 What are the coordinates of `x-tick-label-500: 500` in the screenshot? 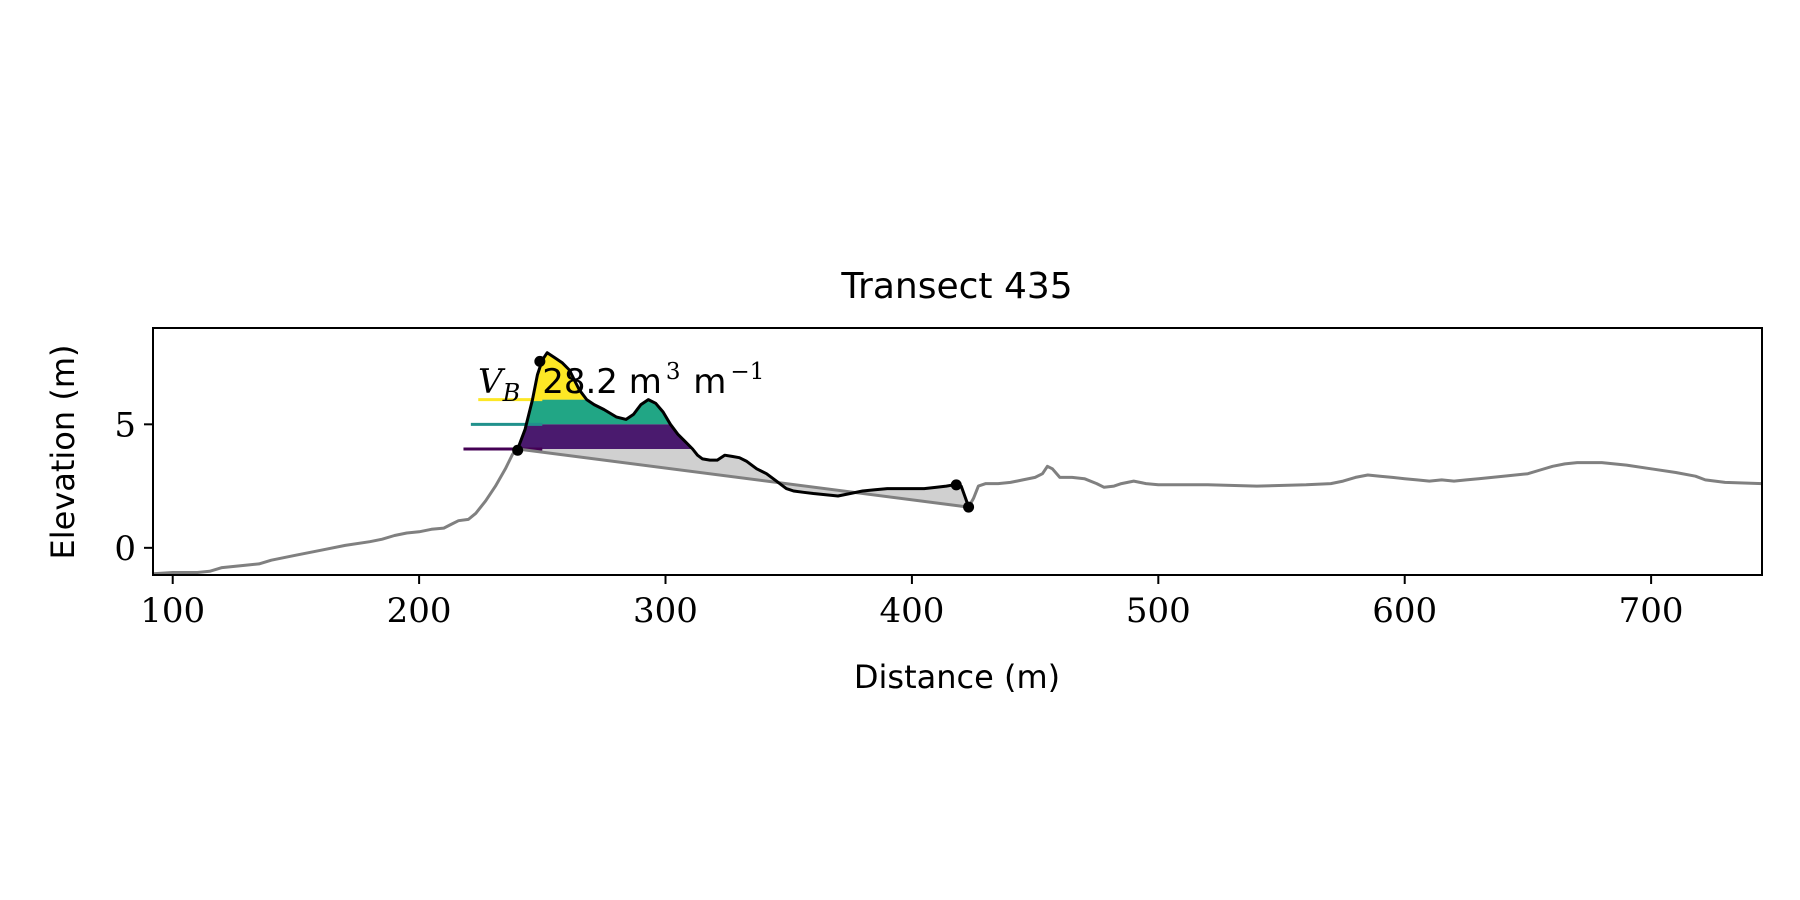 It's located at (1158, 611).